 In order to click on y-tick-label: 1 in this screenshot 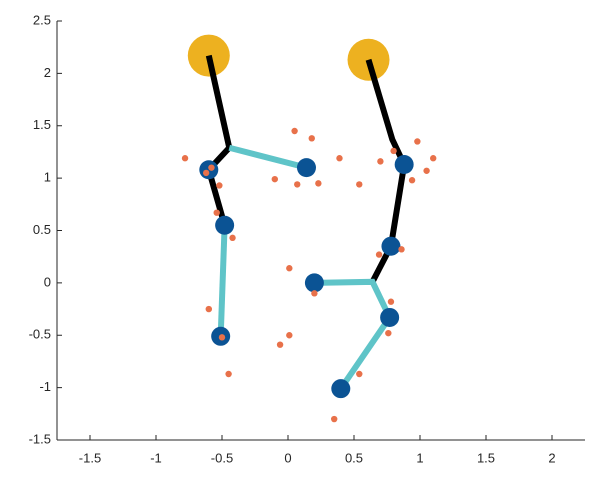, I will do `click(47, 177)`.